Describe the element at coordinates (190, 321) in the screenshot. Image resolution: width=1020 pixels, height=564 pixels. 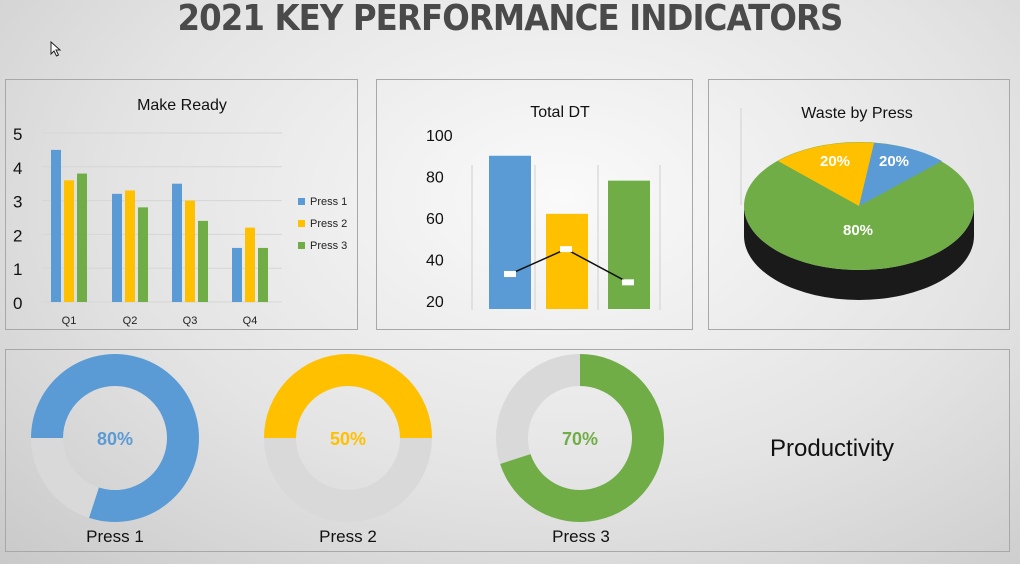
I see `make-ready-xtick: Q3` at that location.